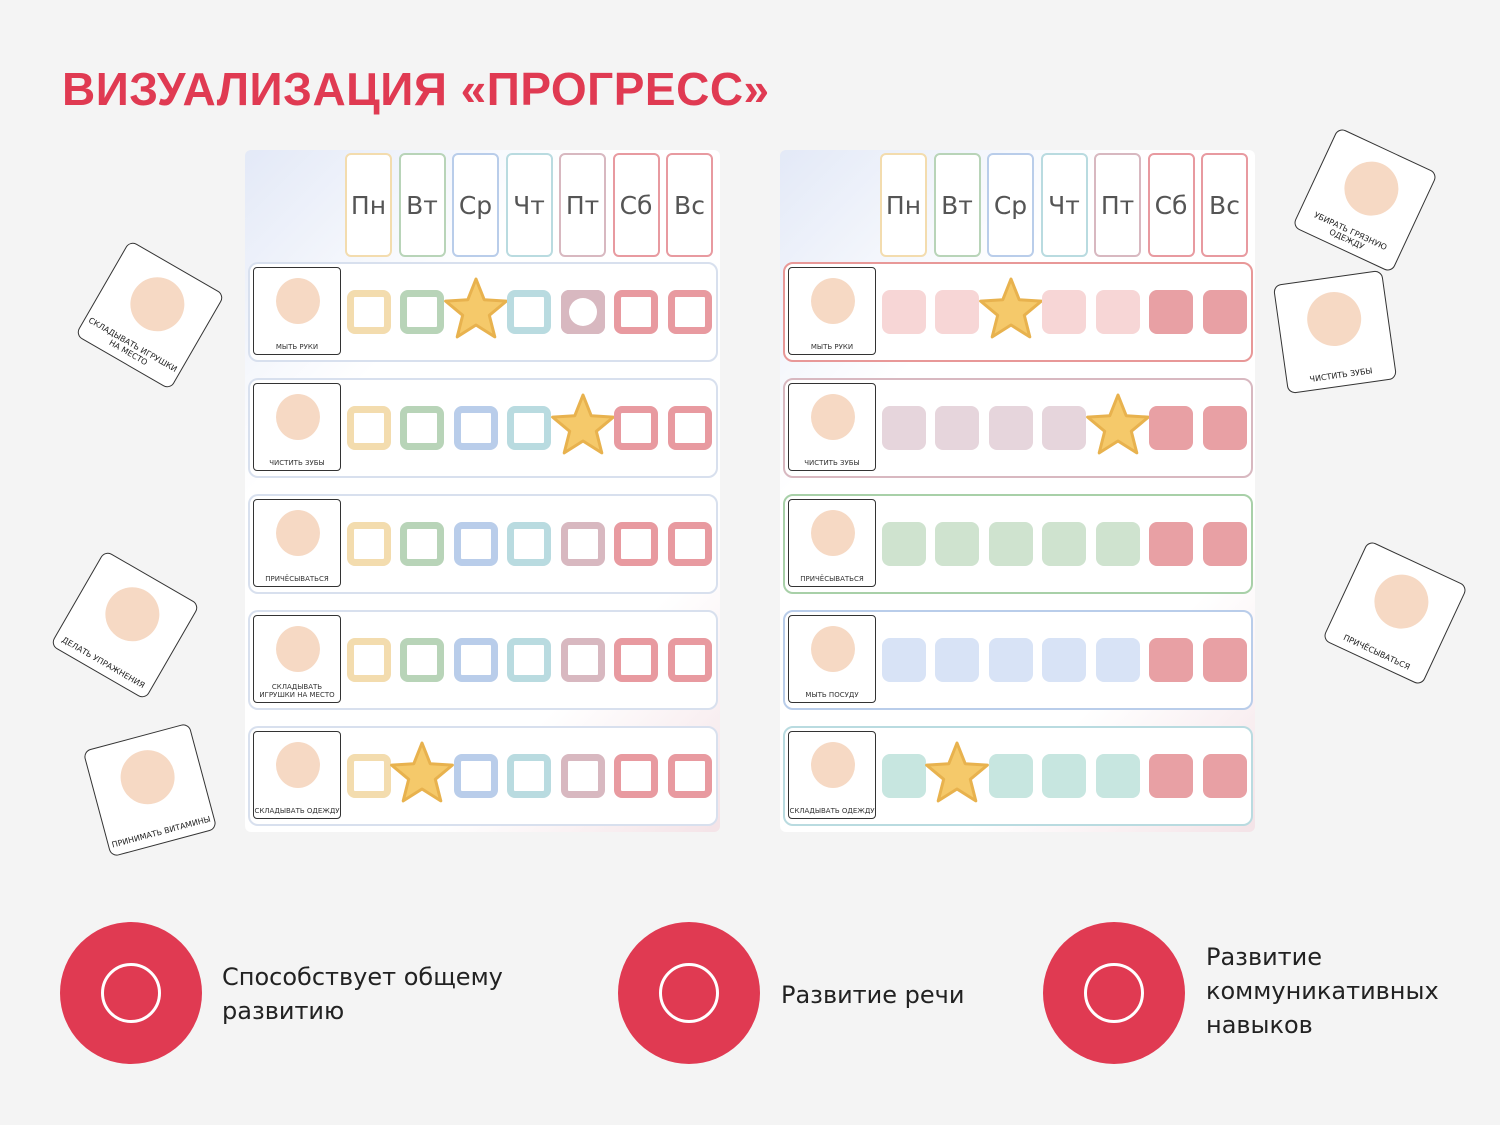 The width and height of the screenshot is (1500, 1125). What do you see at coordinates (582, 205) in the screenshot?
I see `day-header: Пт` at bounding box center [582, 205].